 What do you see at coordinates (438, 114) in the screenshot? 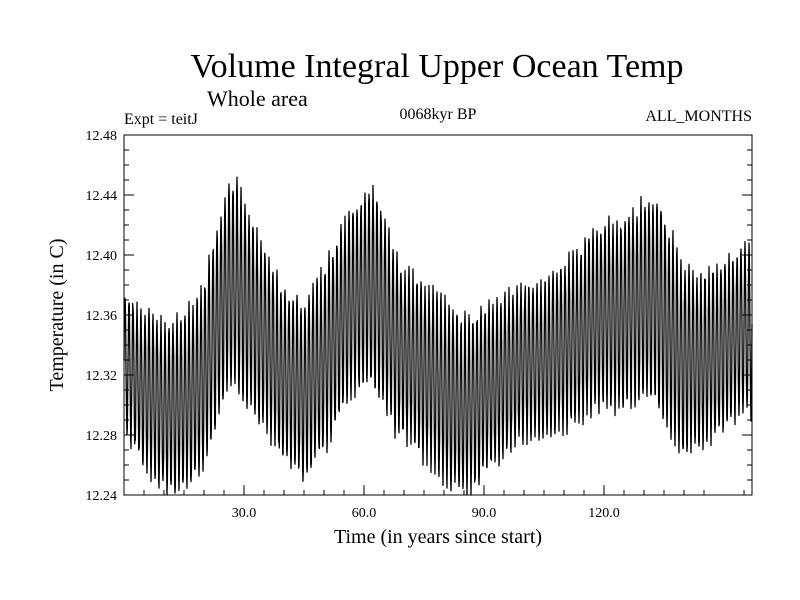
I see `period-label: 0068kyr BP` at bounding box center [438, 114].